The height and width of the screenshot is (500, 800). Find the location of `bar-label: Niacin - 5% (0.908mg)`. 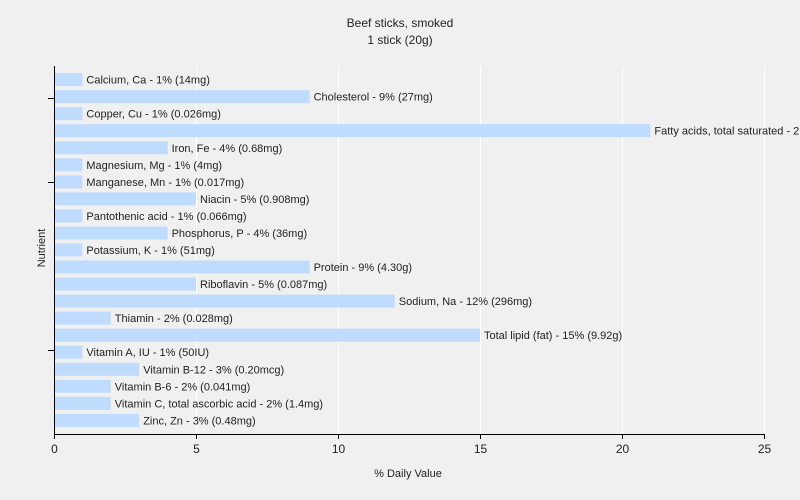

bar-label: Niacin - 5% (0.908mg) is located at coordinates (254, 200).